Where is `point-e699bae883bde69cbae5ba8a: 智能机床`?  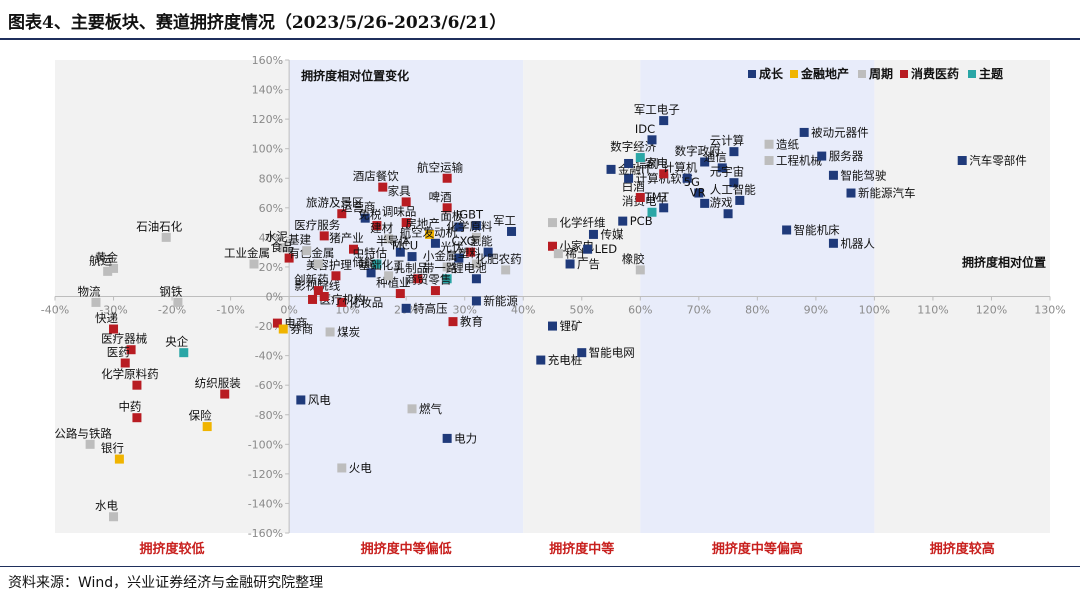 point-e699bae883bde69cbae5ba8a: 智能机床 is located at coordinates (811, 230).